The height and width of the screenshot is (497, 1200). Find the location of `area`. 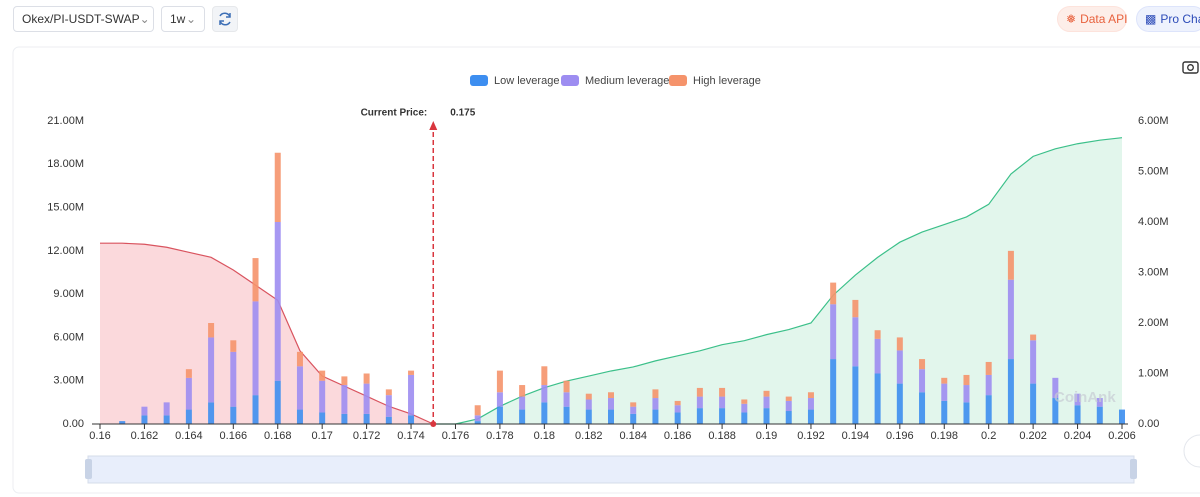

area is located at coordinates (267, 333).